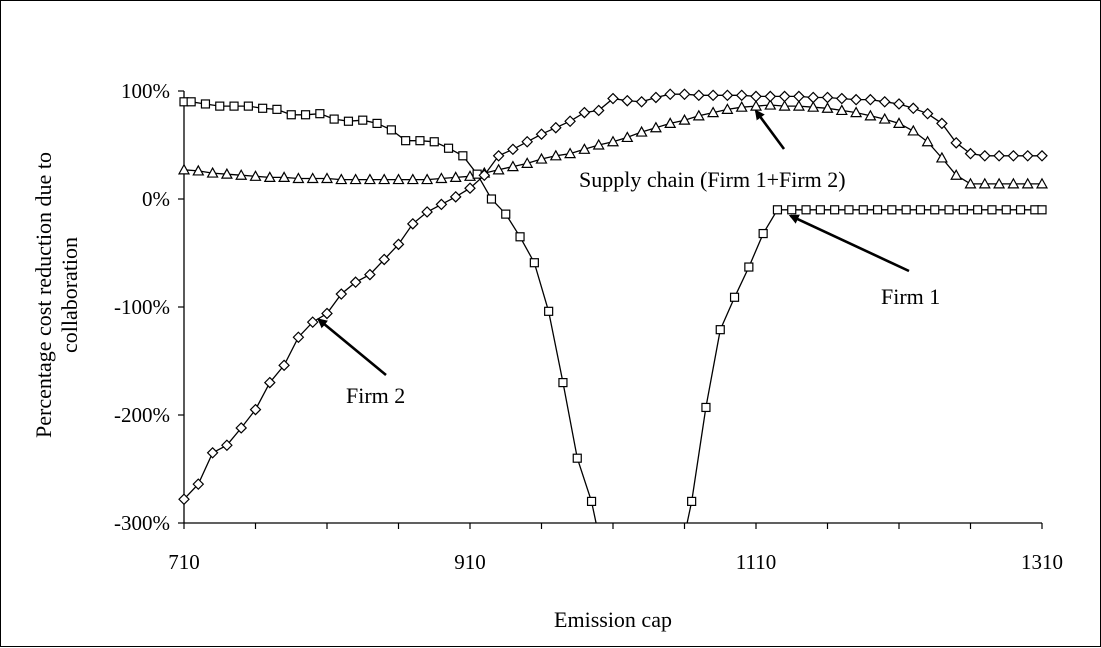 Image resolution: width=1101 pixels, height=648 pixels. I want to click on annotation-supply-chain-arrow, so click(770, 129).